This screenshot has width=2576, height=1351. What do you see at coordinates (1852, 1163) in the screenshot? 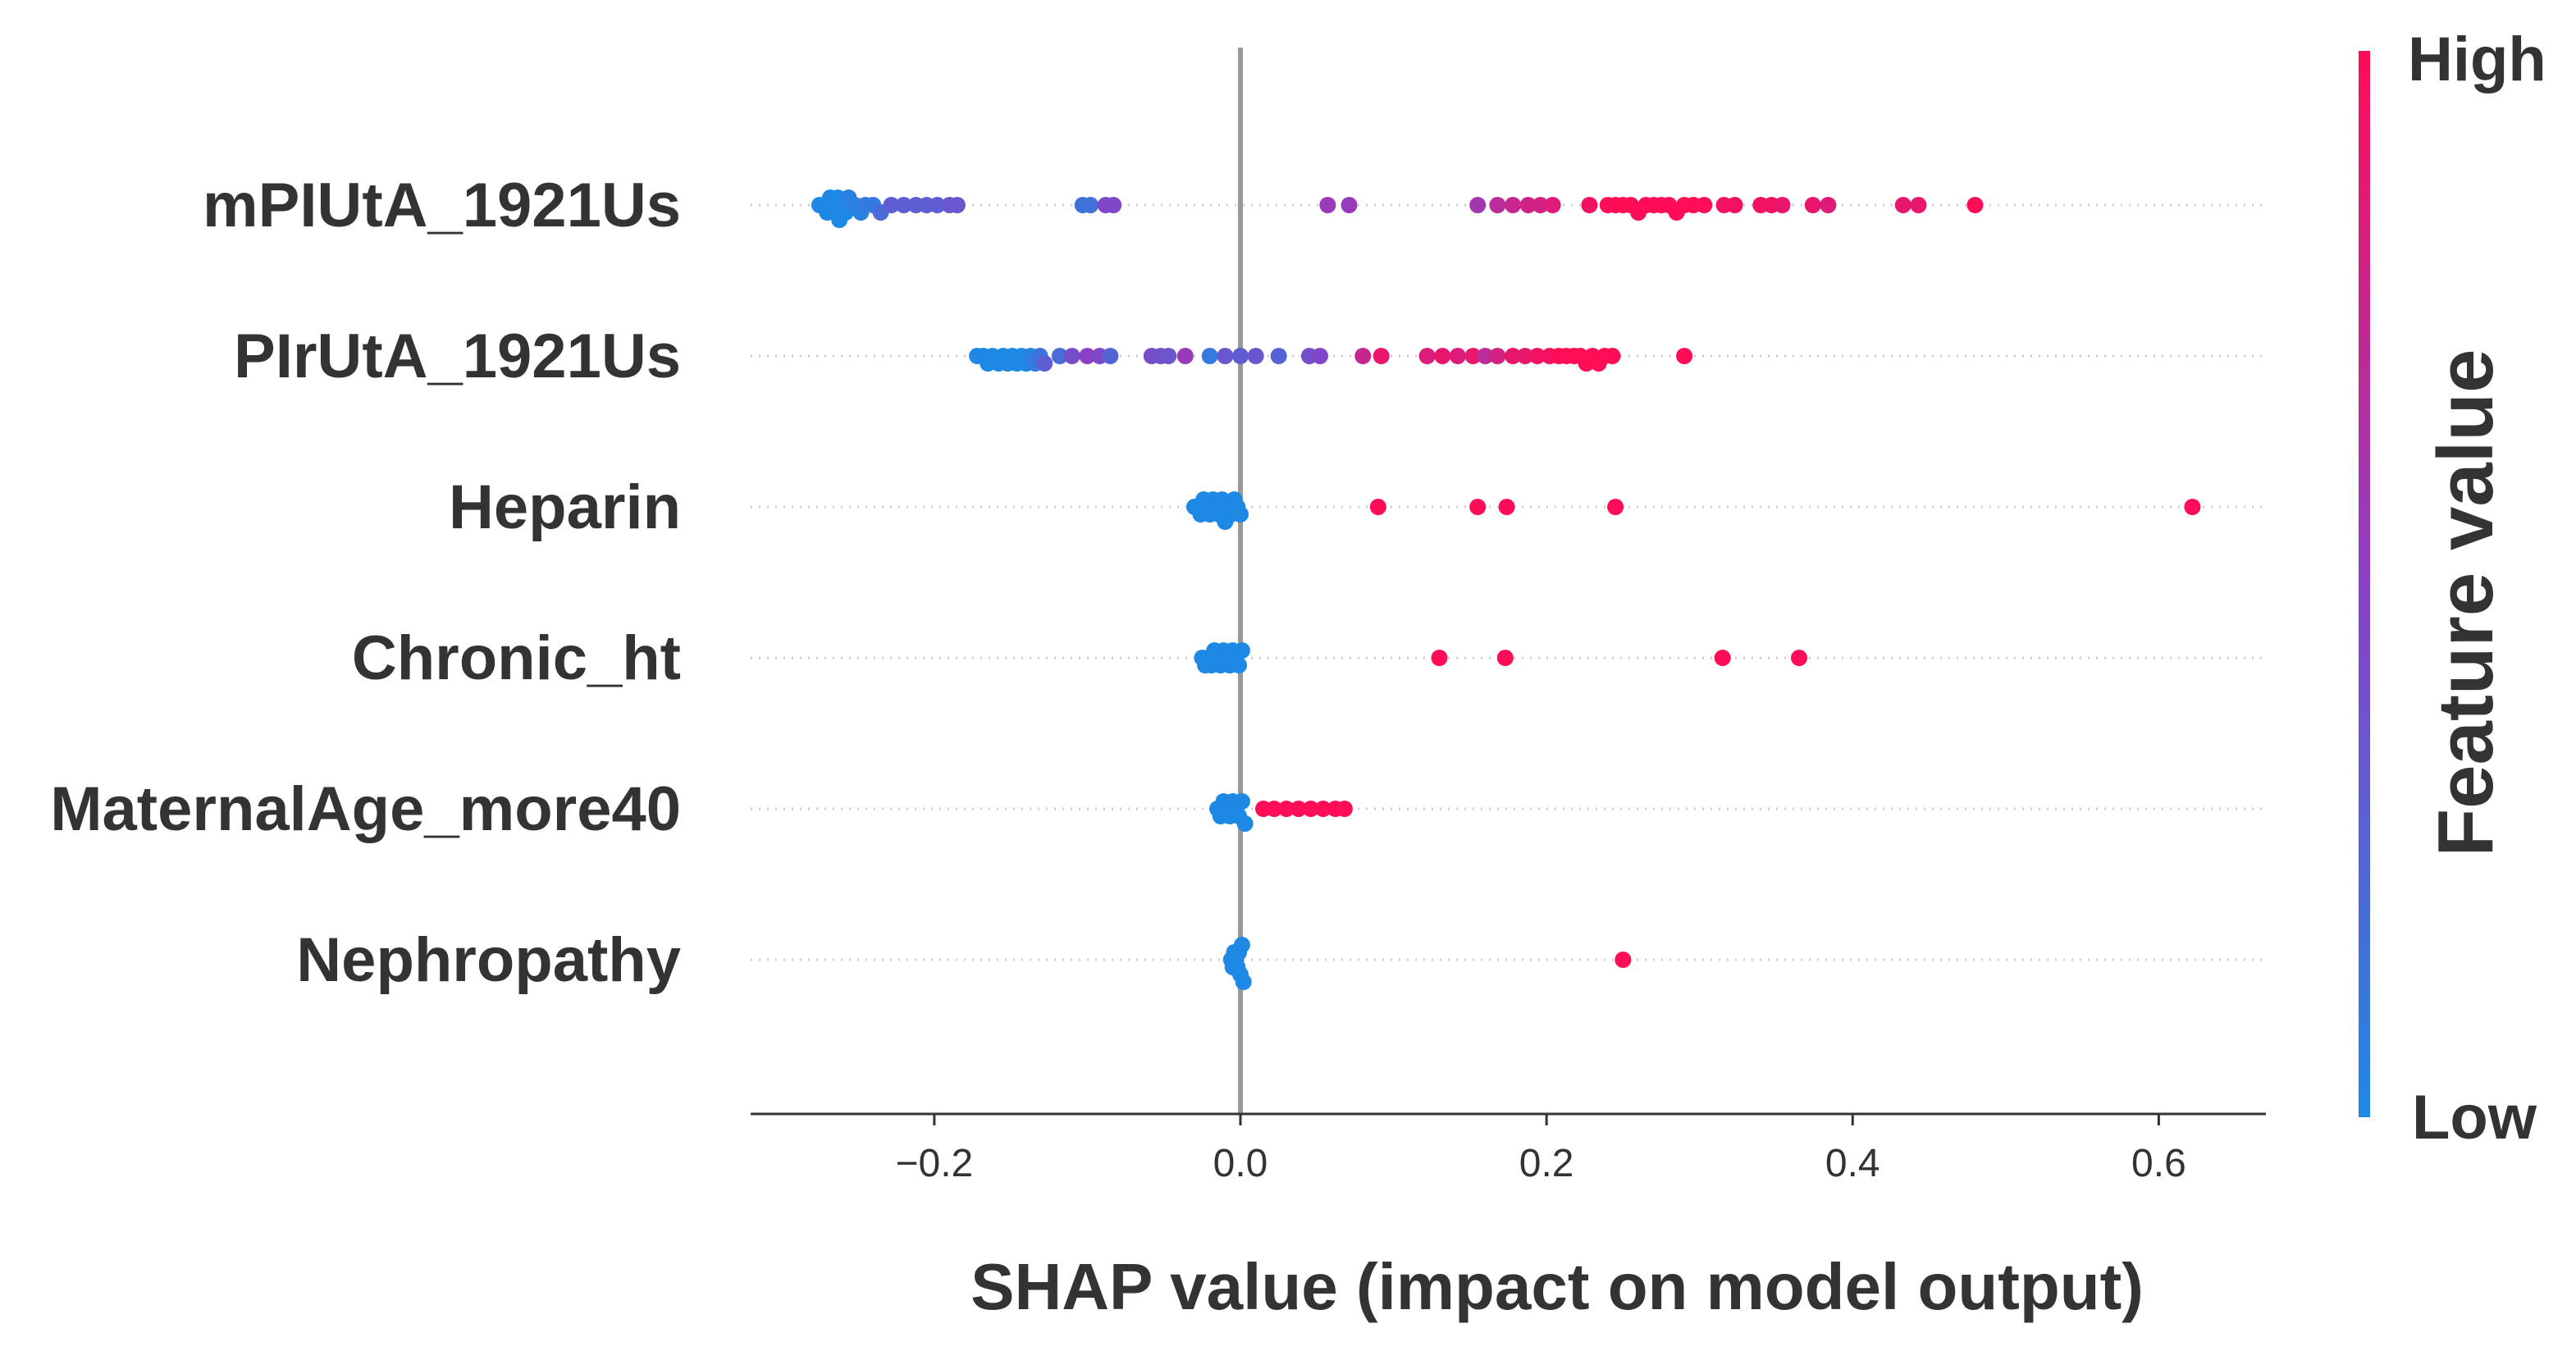
I see `x-tick-label: 0.4` at bounding box center [1852, 1163].